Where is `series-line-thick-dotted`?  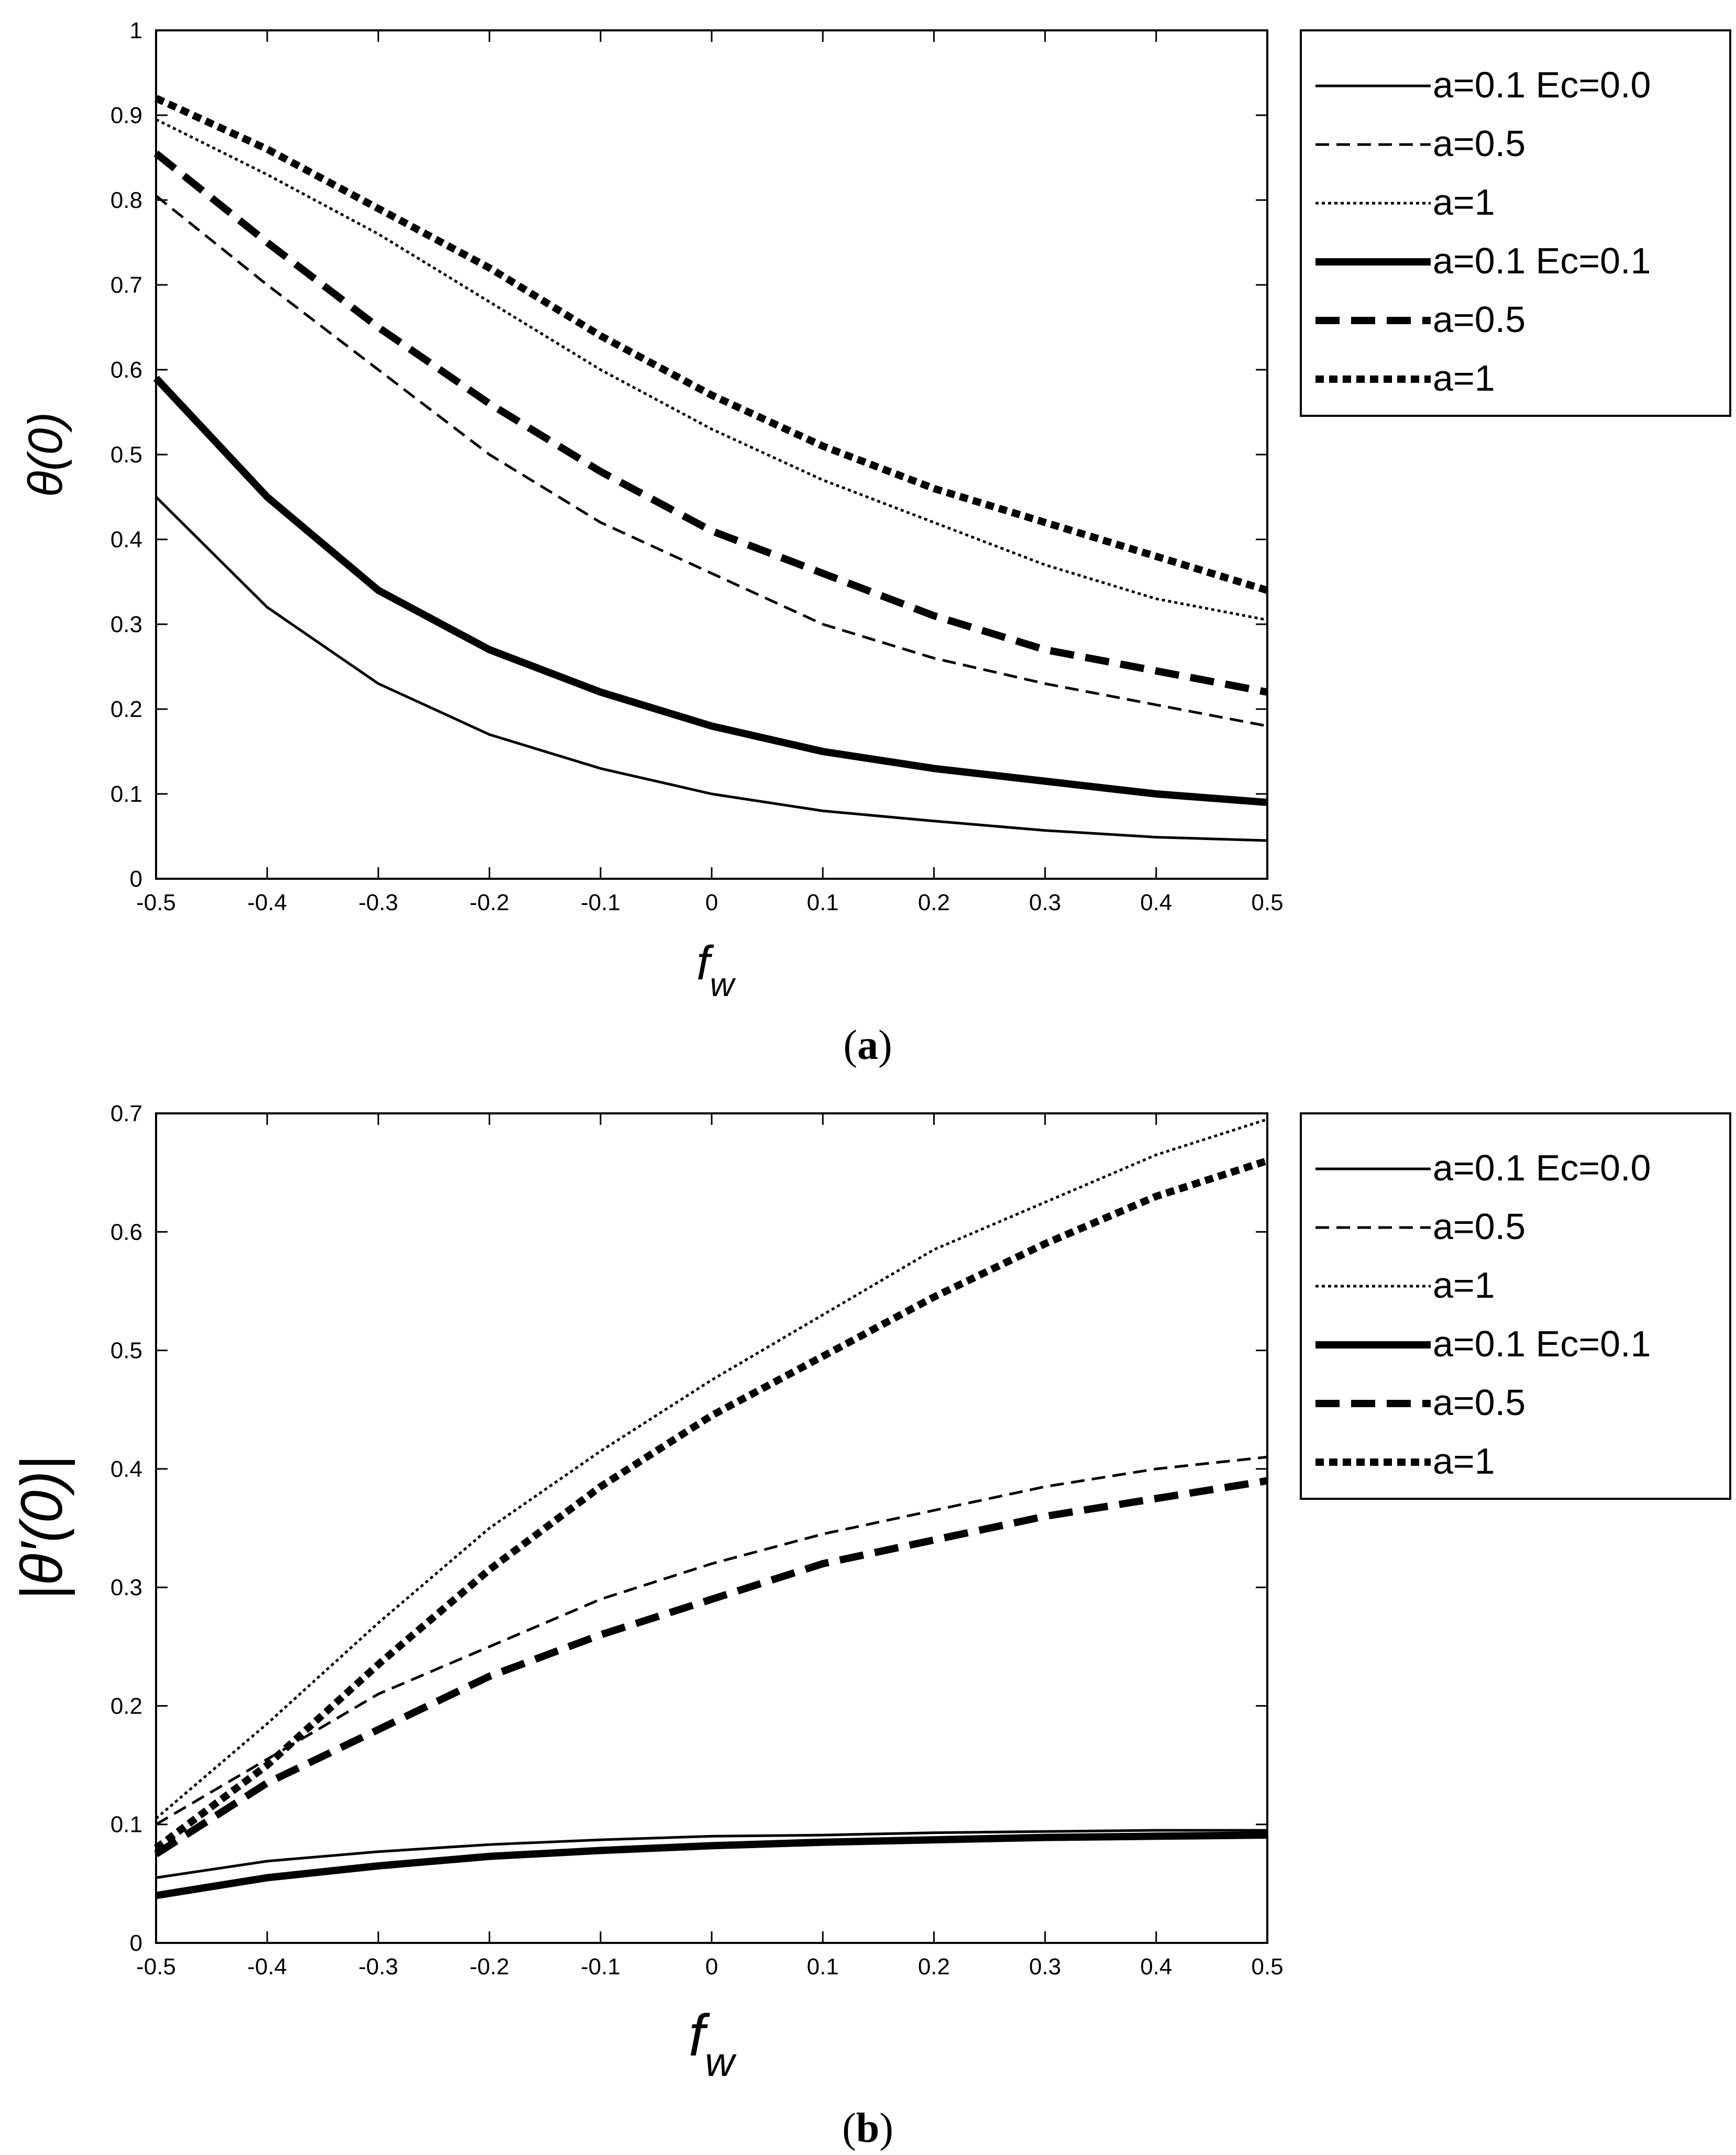 series-line-thick-dotted is located at coordinates (711, 345).